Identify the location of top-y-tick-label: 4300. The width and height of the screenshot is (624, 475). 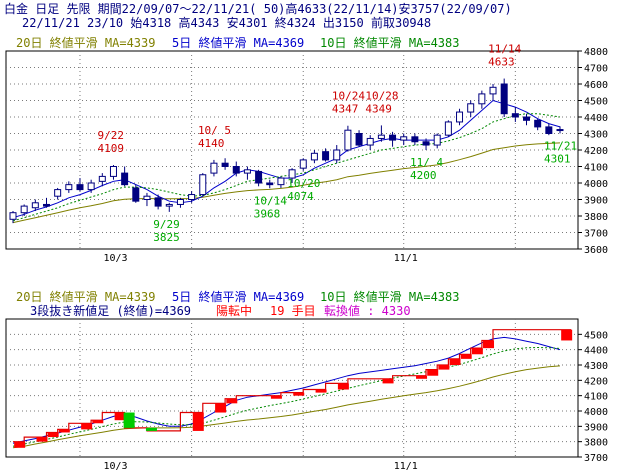
(596, 135).